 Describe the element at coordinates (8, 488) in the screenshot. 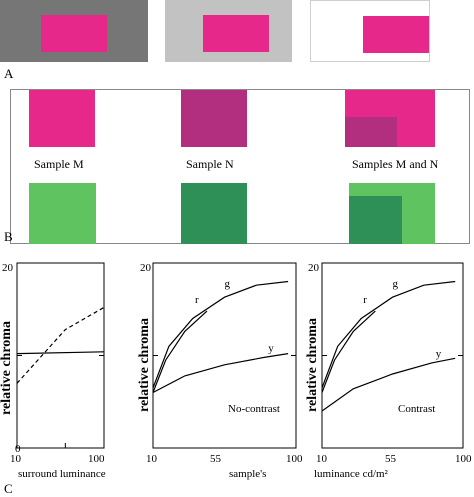

I see `panel-c-label: C` at that location.